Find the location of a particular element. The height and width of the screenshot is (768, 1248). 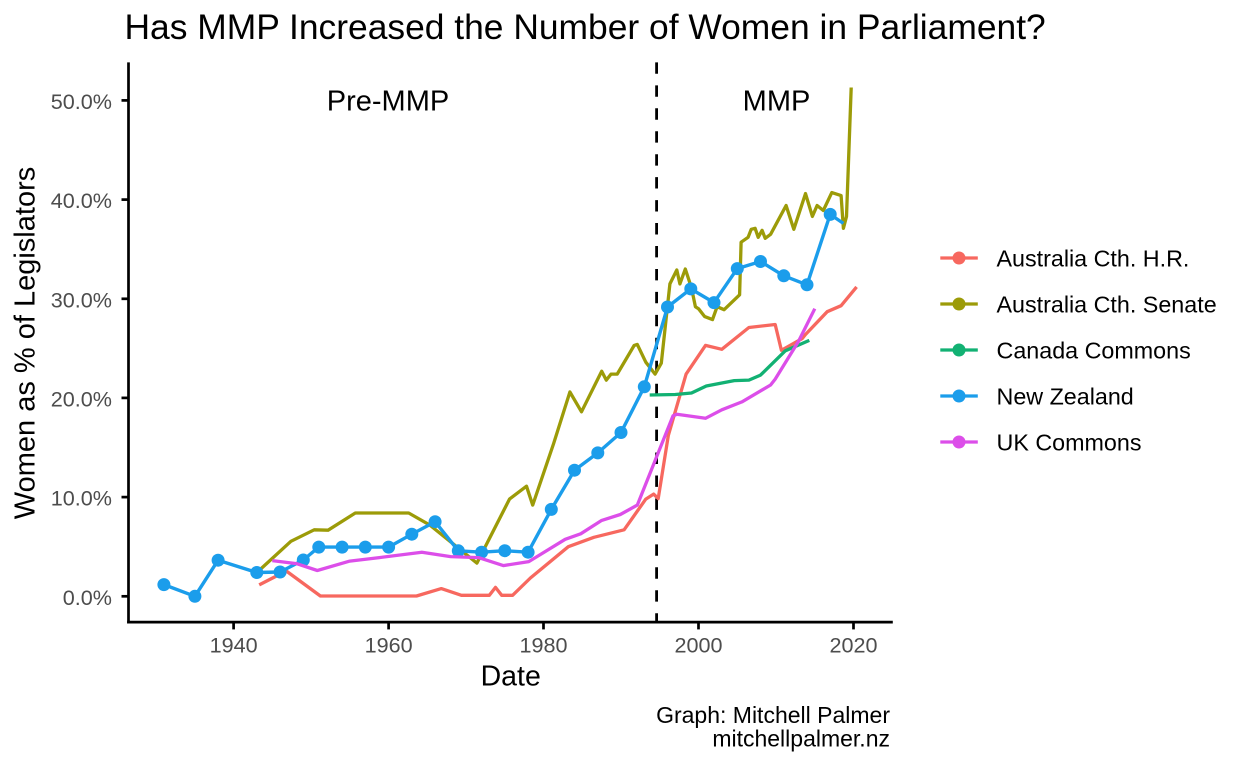

svg-text: 10.0% is located at coordinates (81, 498).